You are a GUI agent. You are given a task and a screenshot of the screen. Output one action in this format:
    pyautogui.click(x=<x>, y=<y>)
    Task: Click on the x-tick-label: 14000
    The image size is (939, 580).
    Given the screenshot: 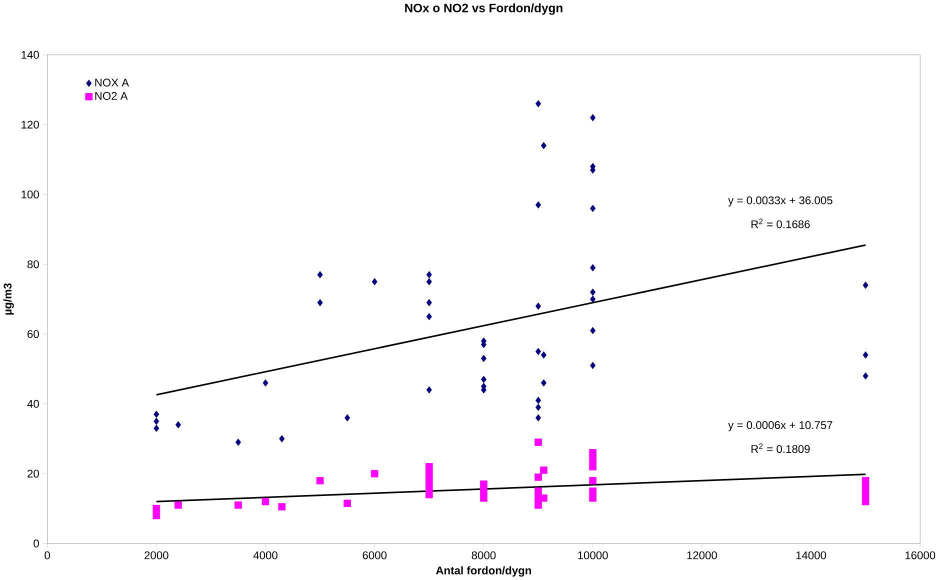 What is the action you would take?
    pyautogui.click(x=811, y=555)
    